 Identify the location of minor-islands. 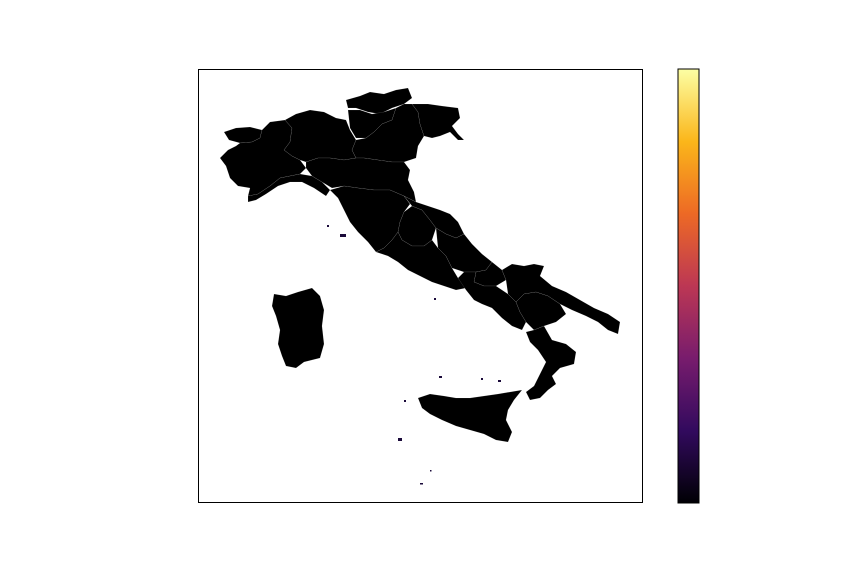
(414, 355).